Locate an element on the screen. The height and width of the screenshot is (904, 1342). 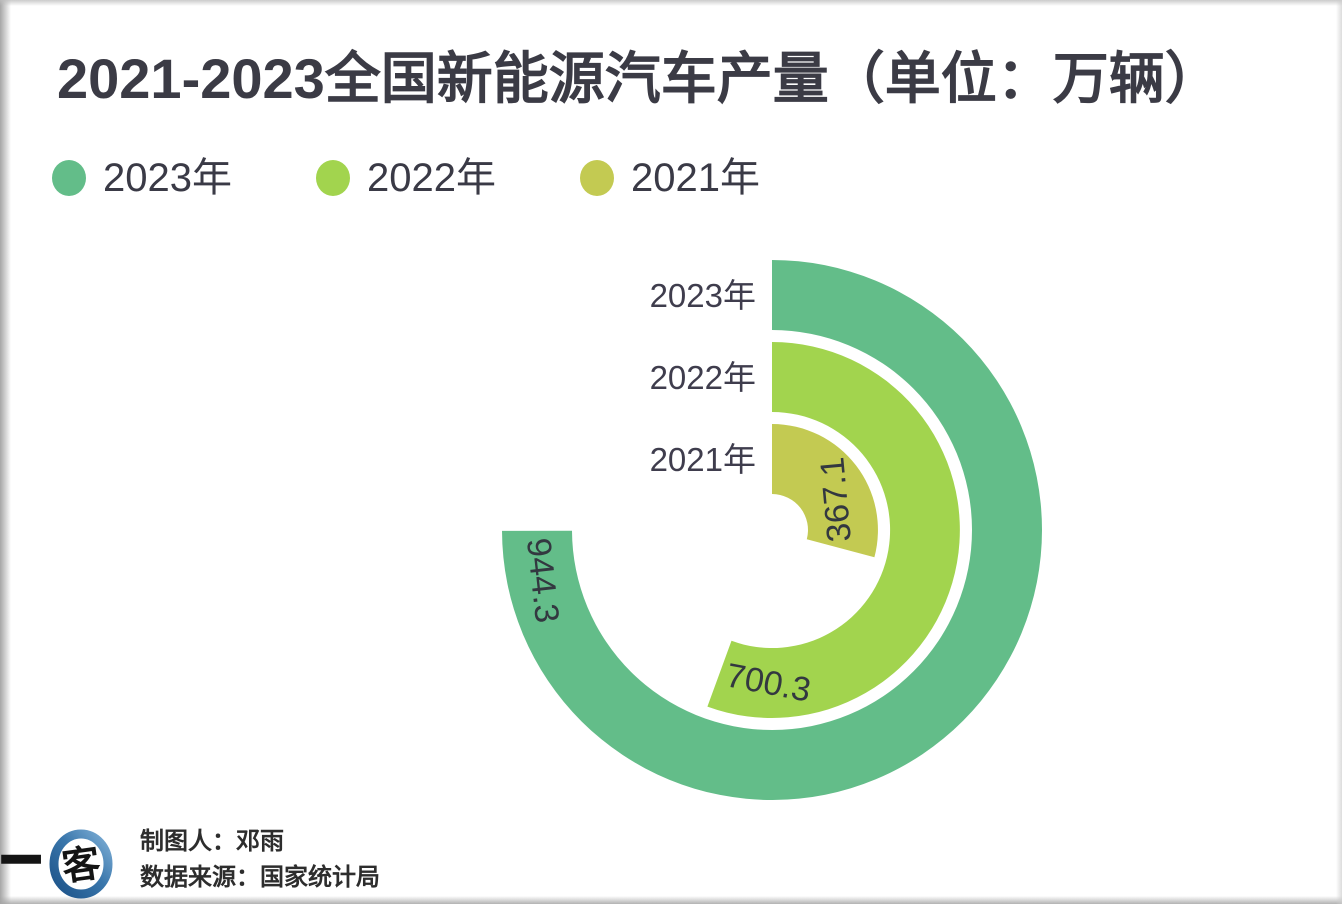
logo-dash-character: 一 is located at coordinates (21, 861).